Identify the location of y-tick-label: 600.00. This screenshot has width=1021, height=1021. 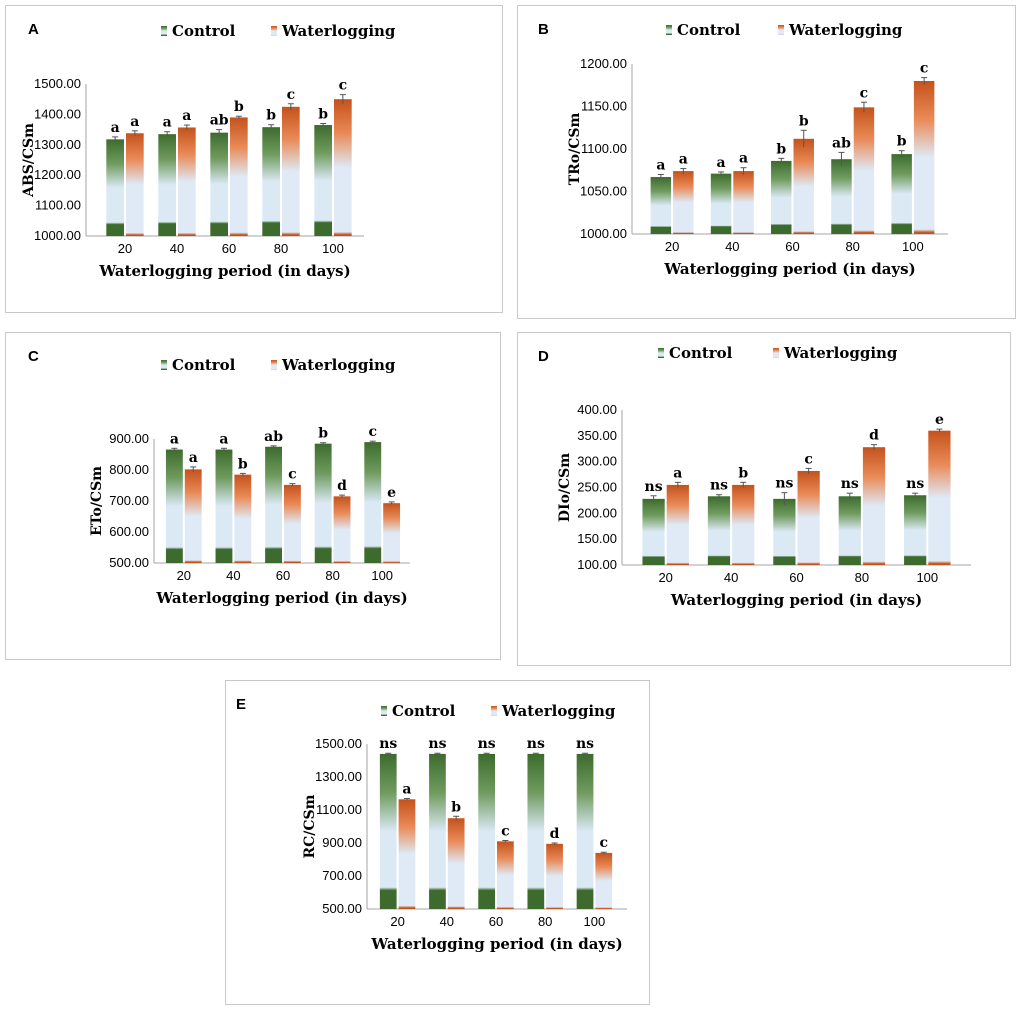
(129, 531).